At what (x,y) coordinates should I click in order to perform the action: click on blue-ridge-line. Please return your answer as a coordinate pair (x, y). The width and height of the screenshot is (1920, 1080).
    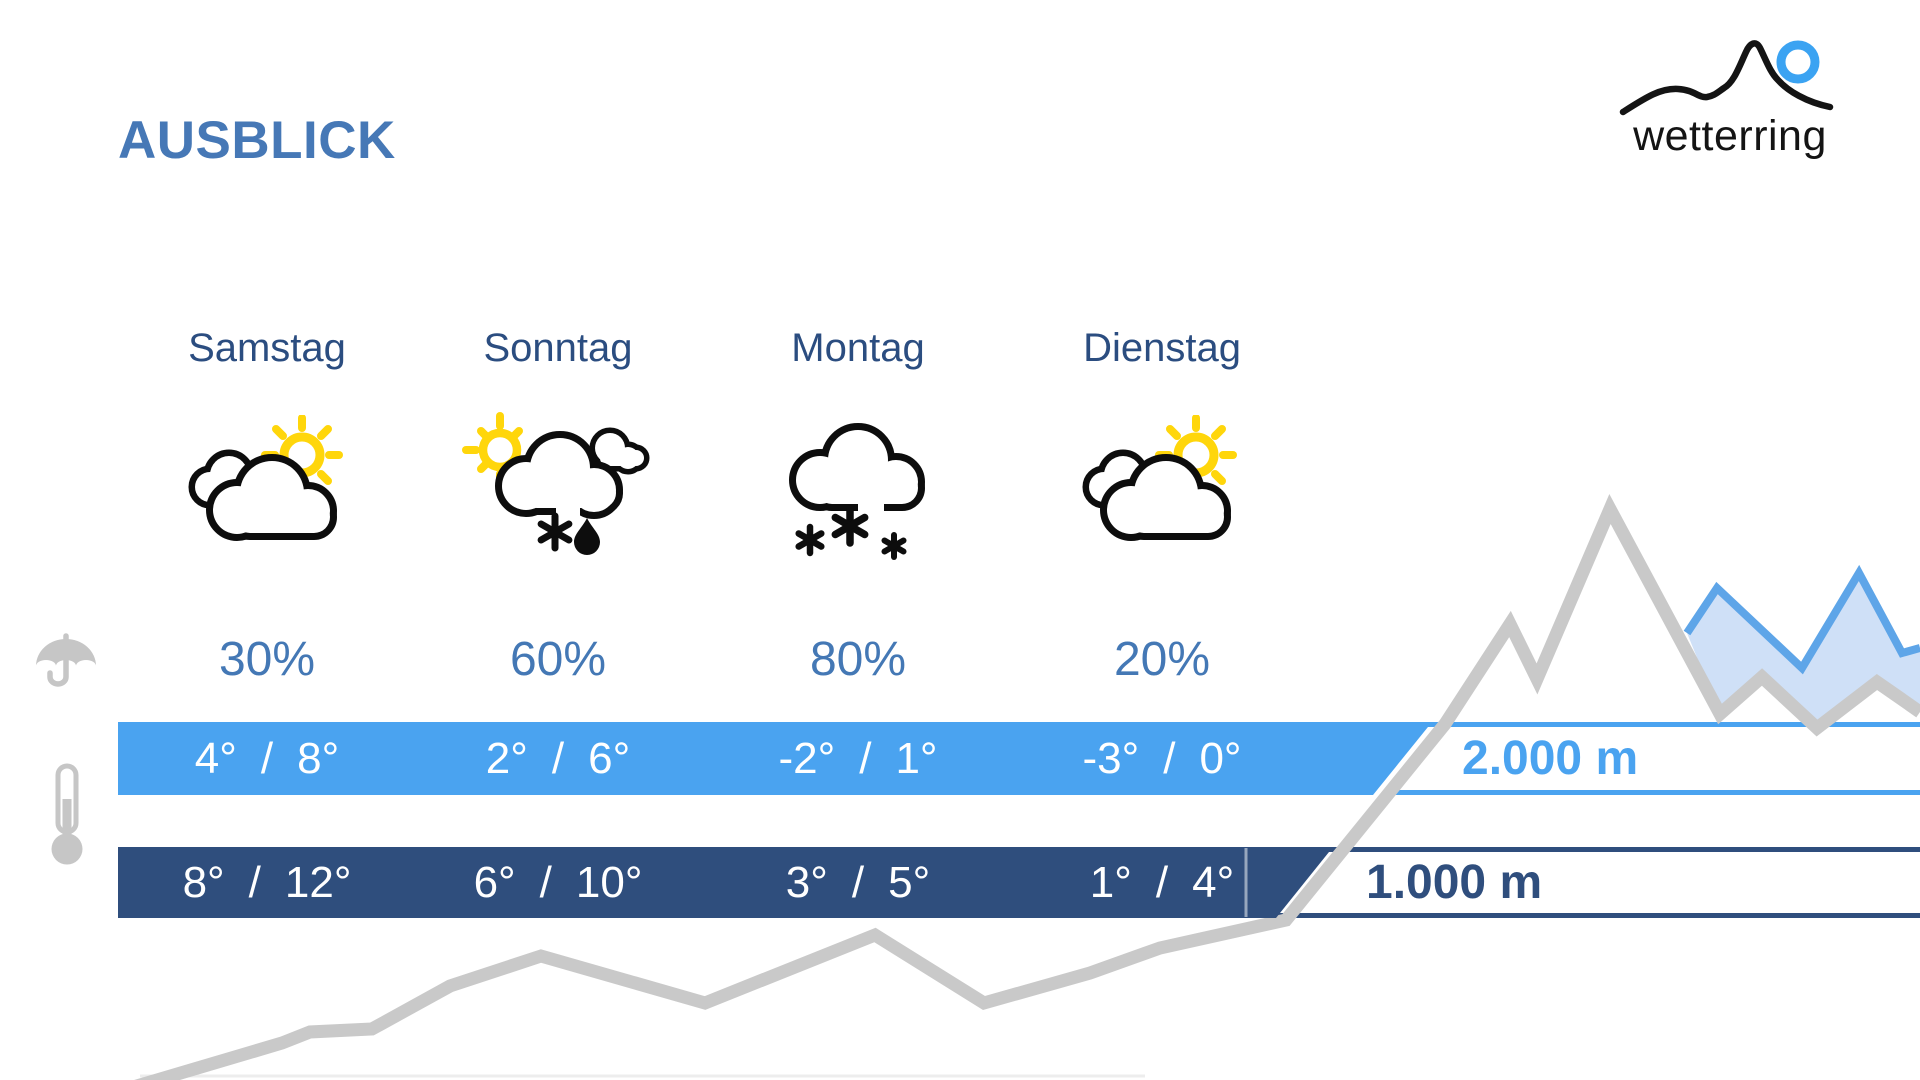
    Looking at the image, I should click on (1801, 619).